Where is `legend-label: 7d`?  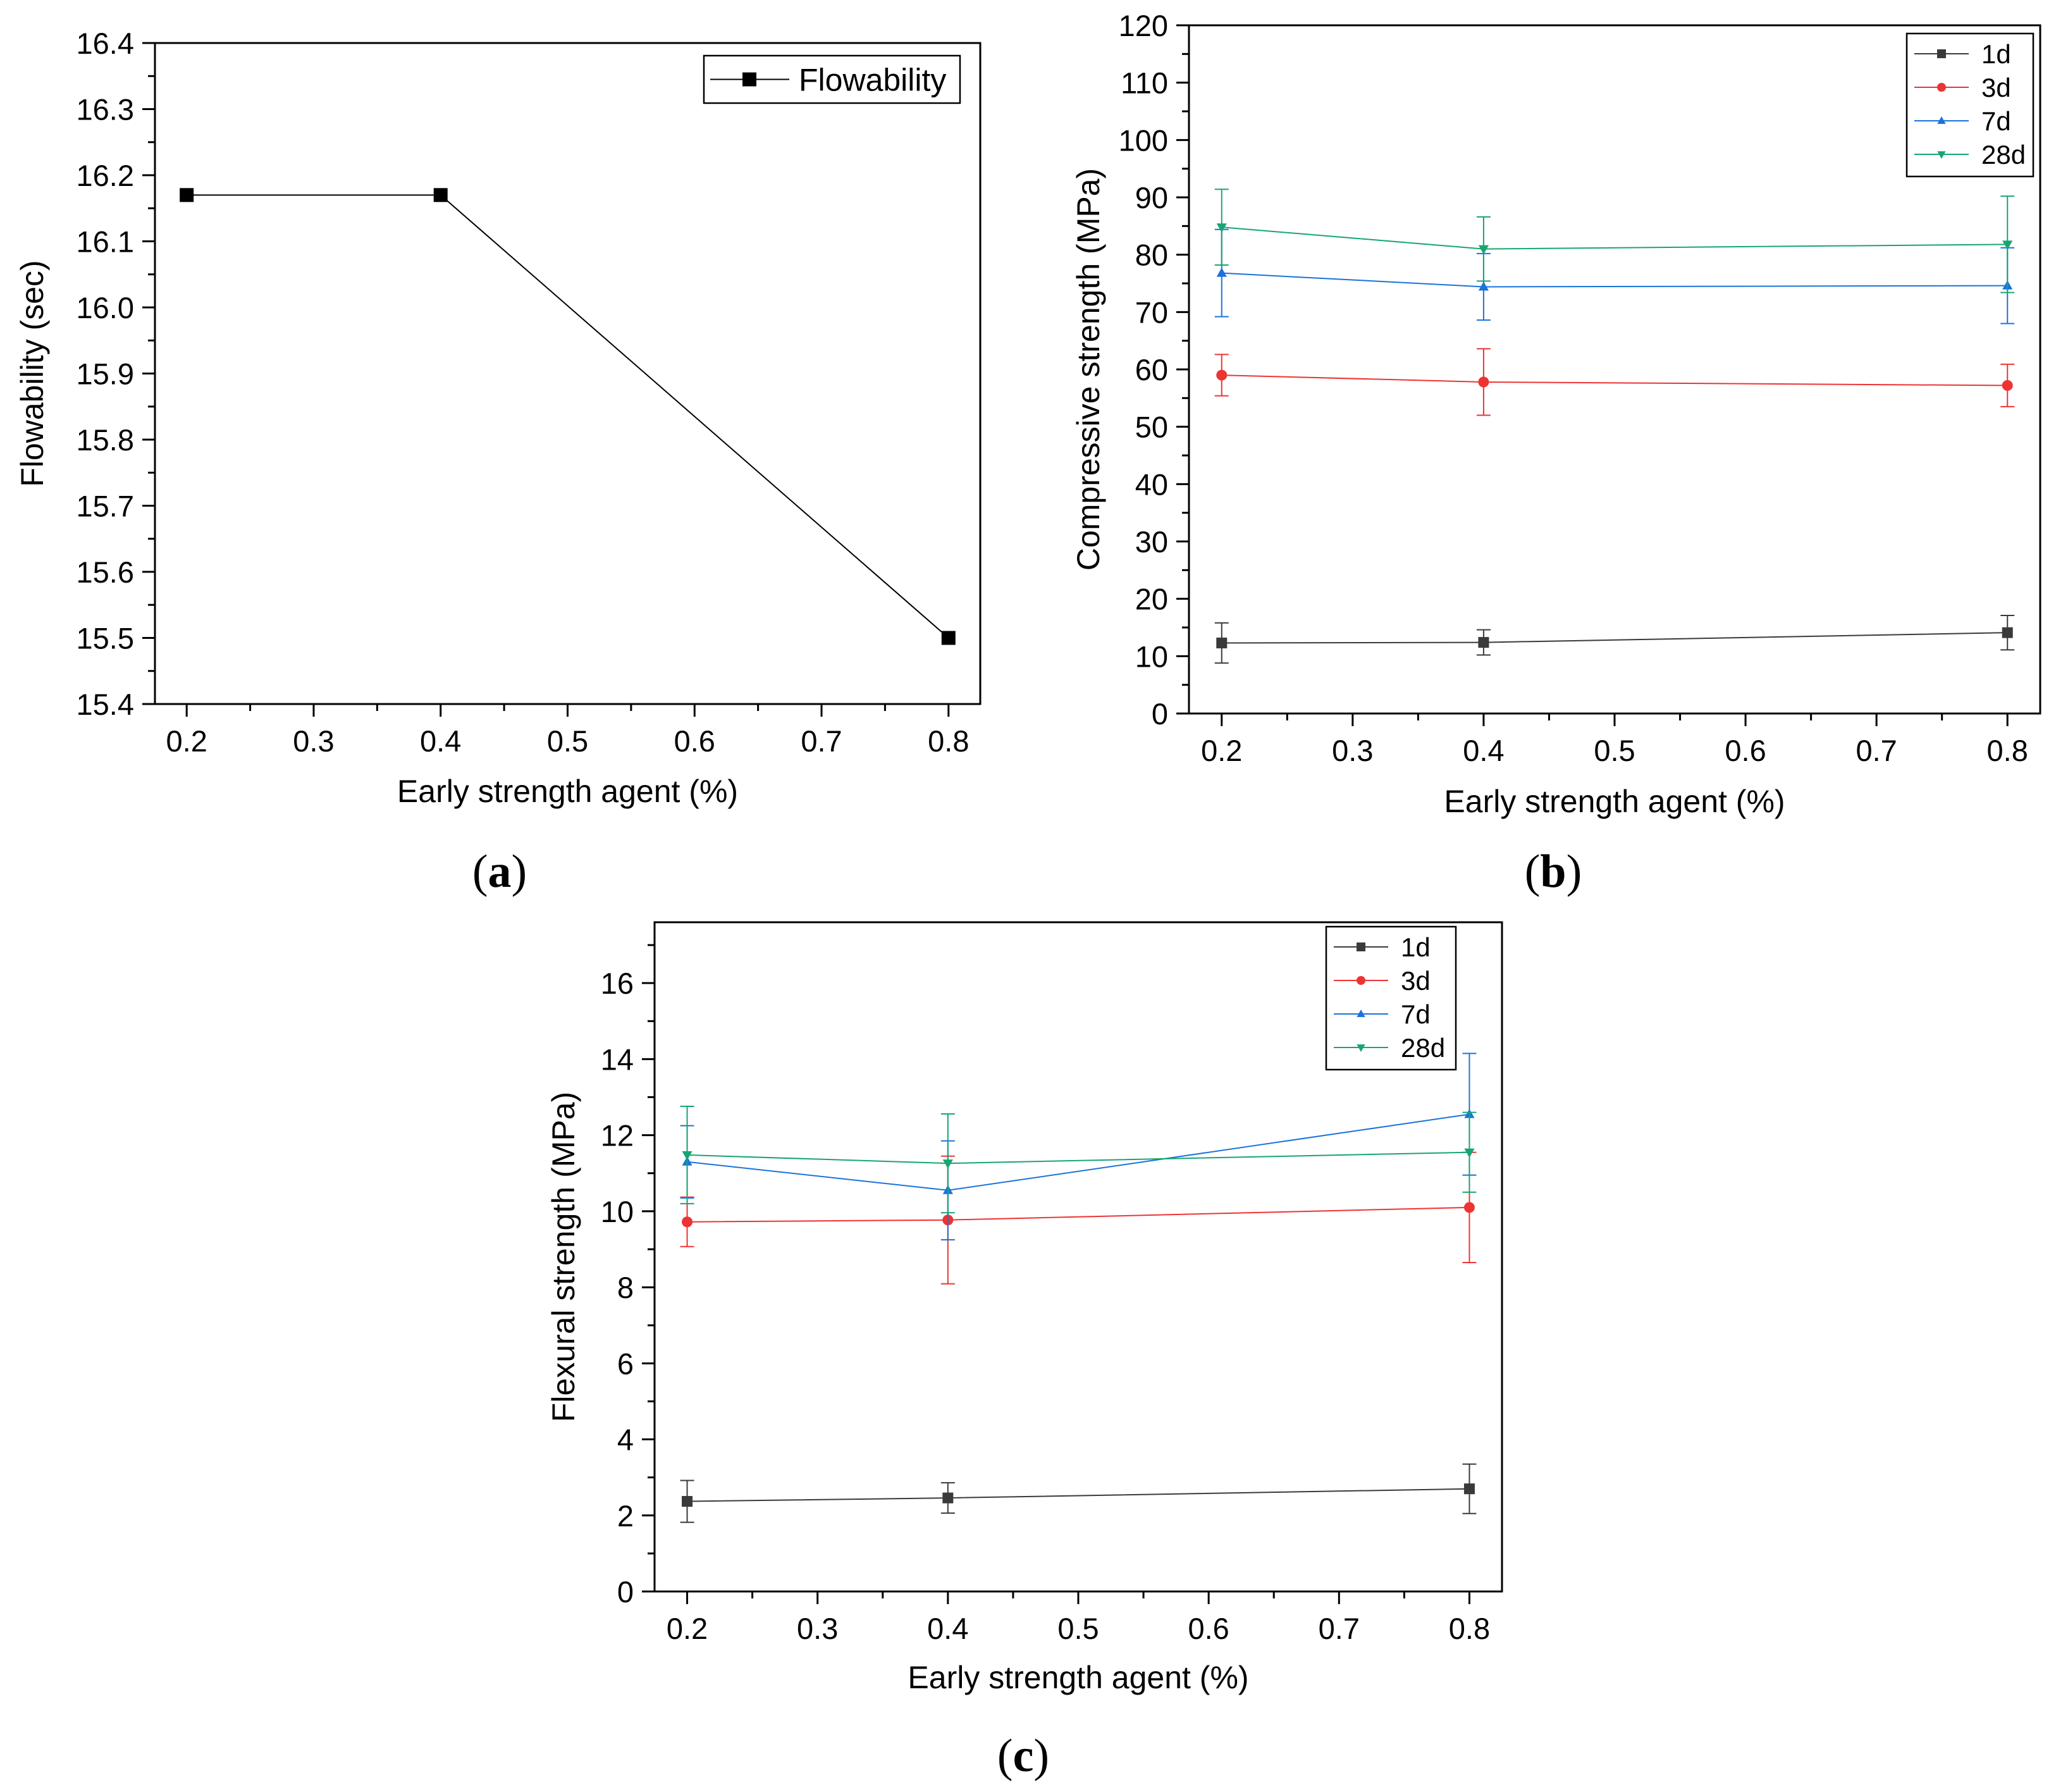 legend-label: 7d is located at coordinates (1996, 121).